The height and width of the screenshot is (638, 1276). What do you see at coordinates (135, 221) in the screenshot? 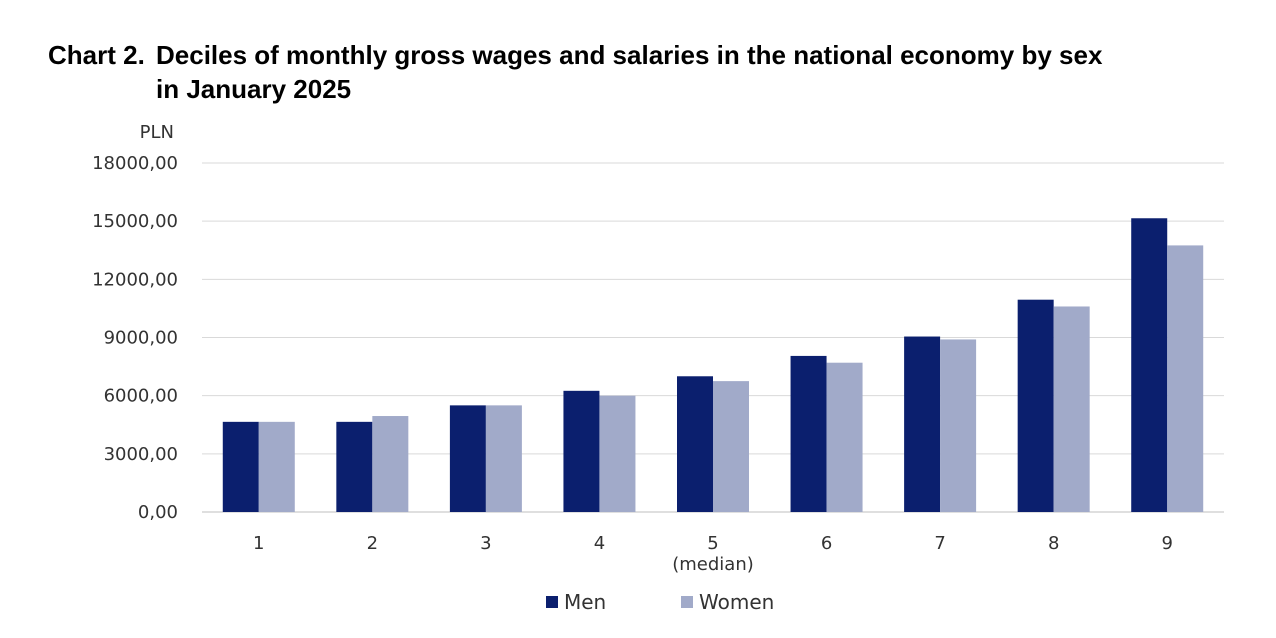
I see `y-tick-label: 15000,00` at bounding box center [135, 221].